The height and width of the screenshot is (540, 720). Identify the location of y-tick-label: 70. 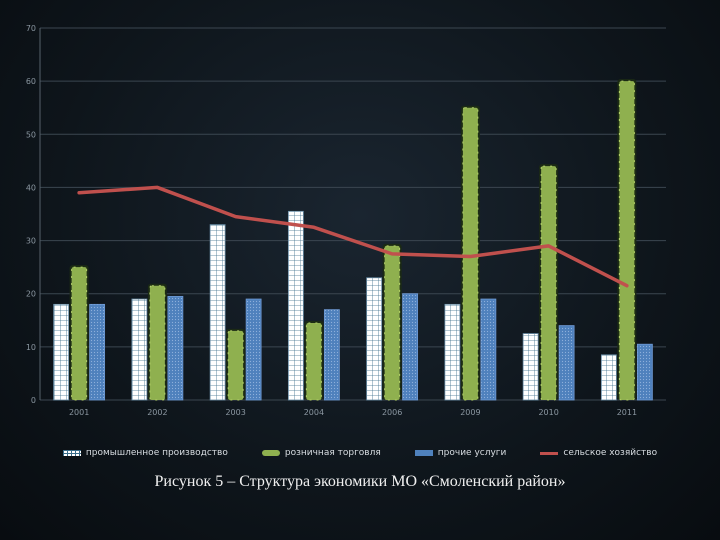
(31, 28).